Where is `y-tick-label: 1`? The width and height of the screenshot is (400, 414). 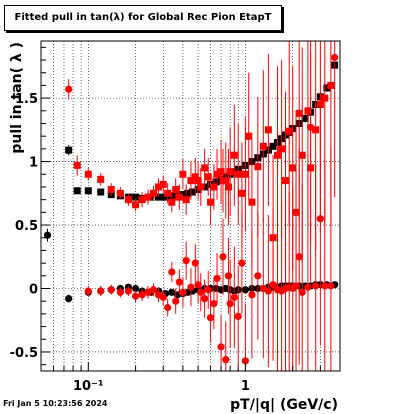
y-tick-label: 1 is located at coordinates (33, 163).